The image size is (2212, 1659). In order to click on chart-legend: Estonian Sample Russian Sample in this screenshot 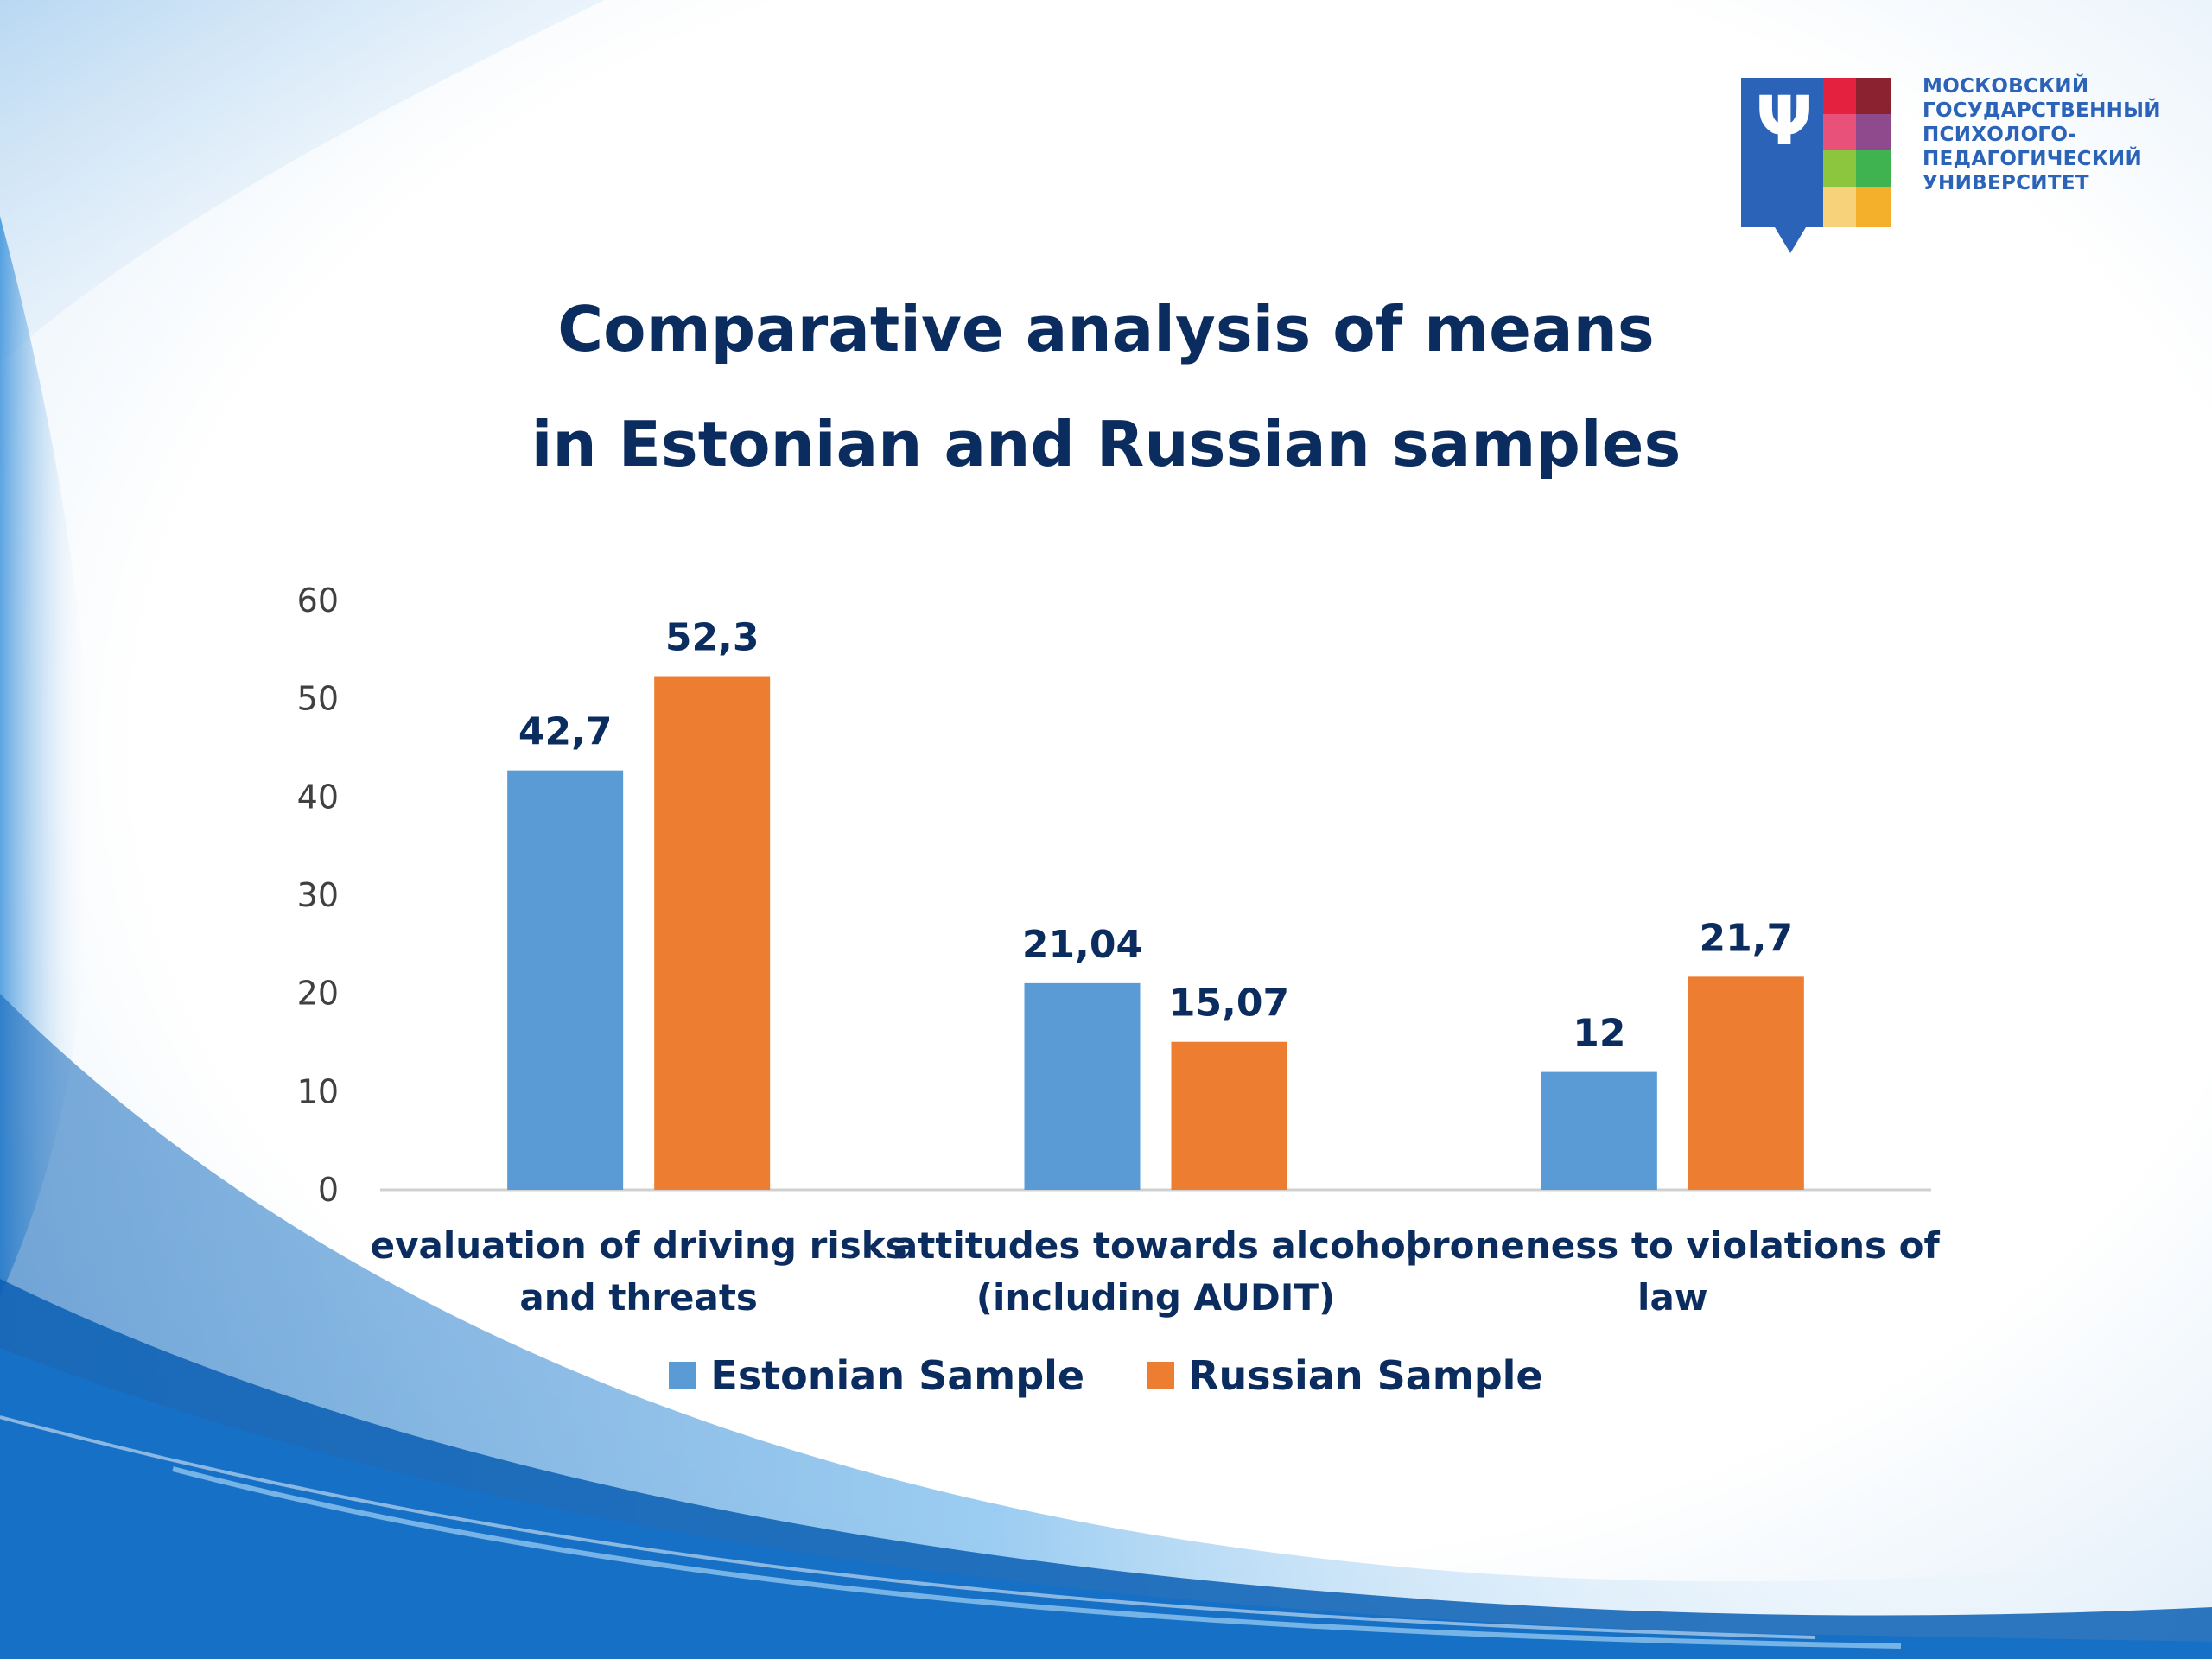, I will do `click(1106, 1375)`.